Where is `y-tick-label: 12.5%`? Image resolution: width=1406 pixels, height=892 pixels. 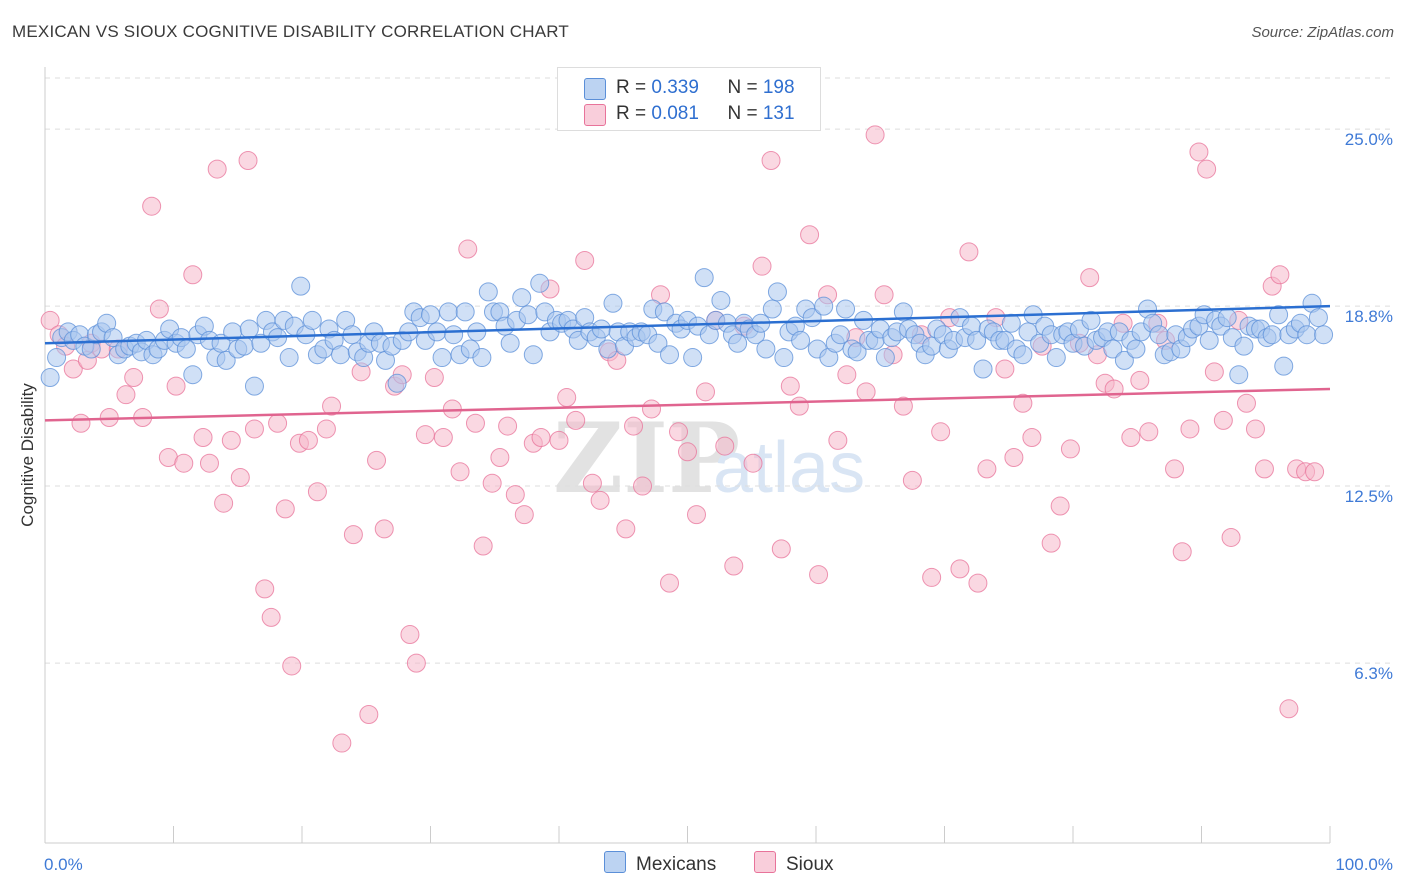 y-tick-label: 12.5% is located at coordinates (1369, 496).